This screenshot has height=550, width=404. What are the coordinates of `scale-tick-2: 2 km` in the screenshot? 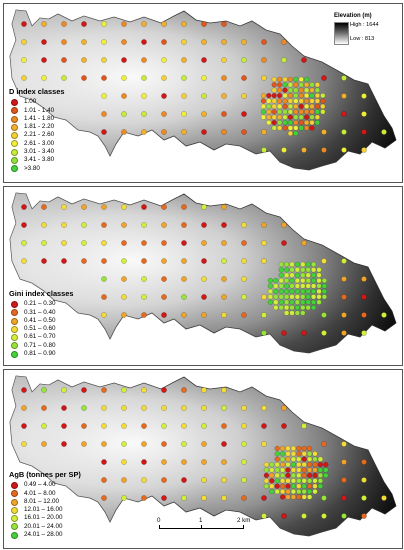 It's located at (244, 520).